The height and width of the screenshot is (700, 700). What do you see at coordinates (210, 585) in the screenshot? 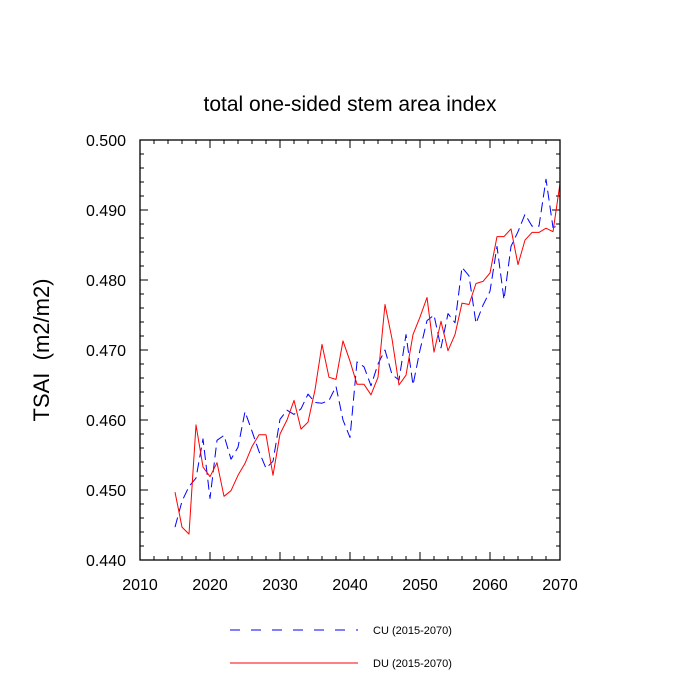
I see `x-tick-label: 2020` at bounding box center [210, 585].